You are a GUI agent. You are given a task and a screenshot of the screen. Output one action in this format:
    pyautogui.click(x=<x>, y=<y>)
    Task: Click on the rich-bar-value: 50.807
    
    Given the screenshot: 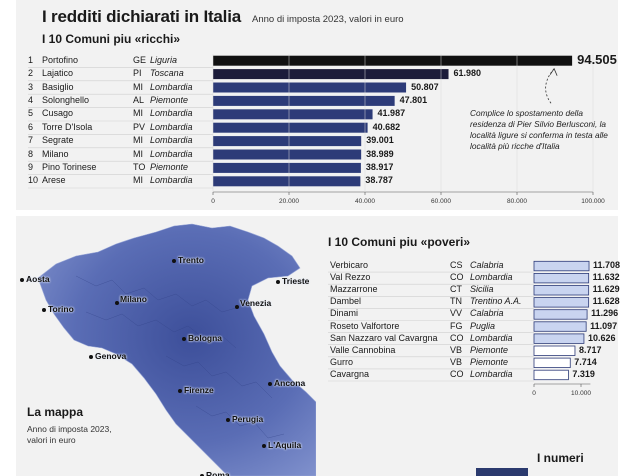 What is the action you would take?
    pyautogui.click(x=425, y=86)
    